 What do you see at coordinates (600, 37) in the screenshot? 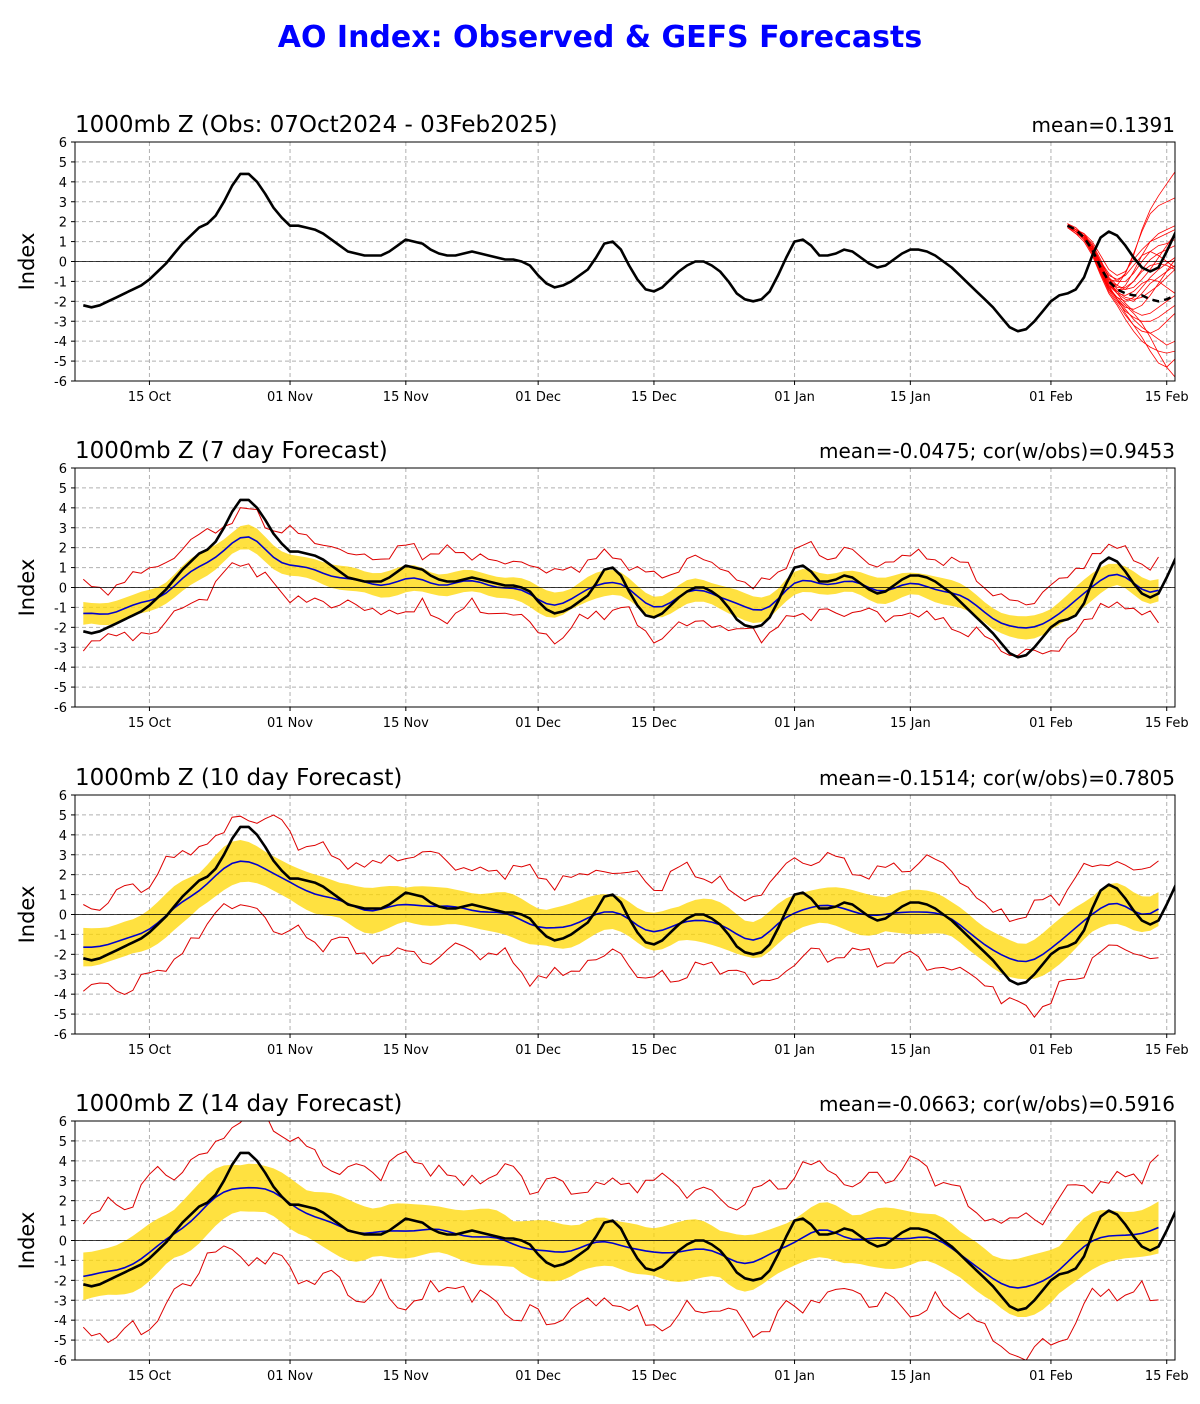
I see `page-title: AO Index: Observed & GEFS Forecasts` at bounding box center [600, 37].